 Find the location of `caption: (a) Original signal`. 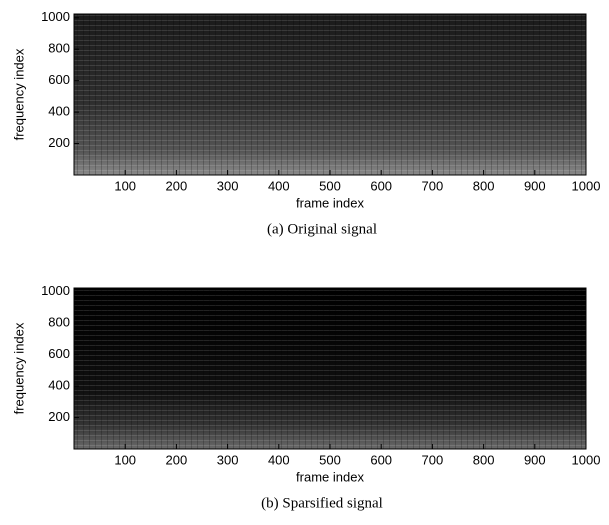

caption: (a) Original signal is located at coordinates (322, 229).